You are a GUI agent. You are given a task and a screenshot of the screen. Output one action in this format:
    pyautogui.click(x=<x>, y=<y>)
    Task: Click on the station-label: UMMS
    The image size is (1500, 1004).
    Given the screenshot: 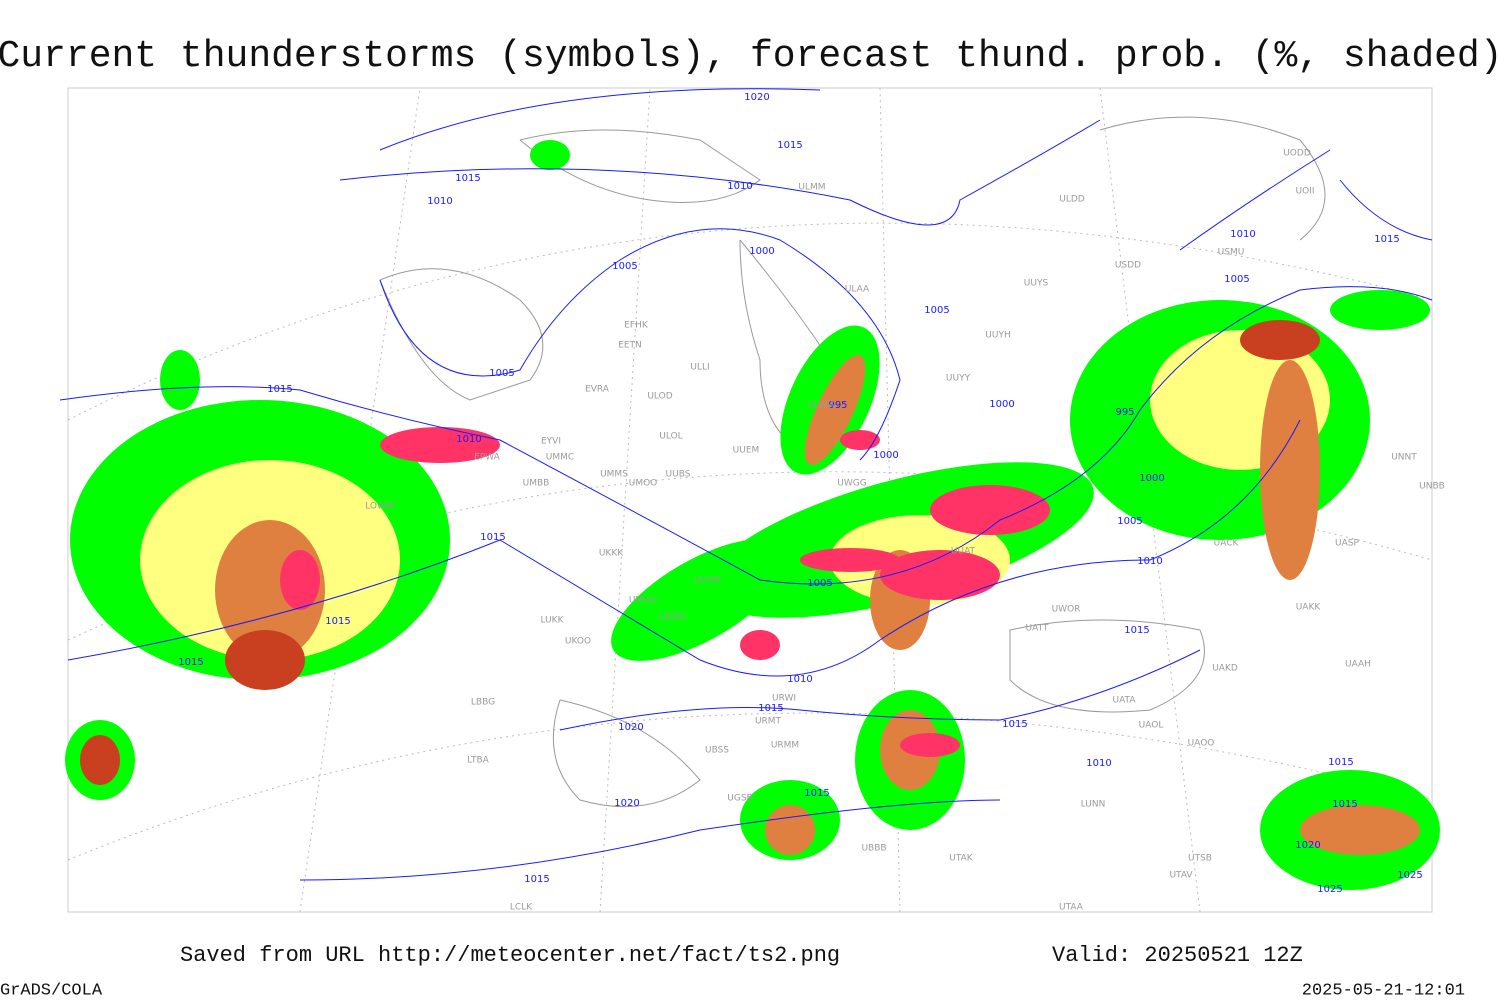 What is the action you would take?
    pyautogui.click(x=614, y=475)
    